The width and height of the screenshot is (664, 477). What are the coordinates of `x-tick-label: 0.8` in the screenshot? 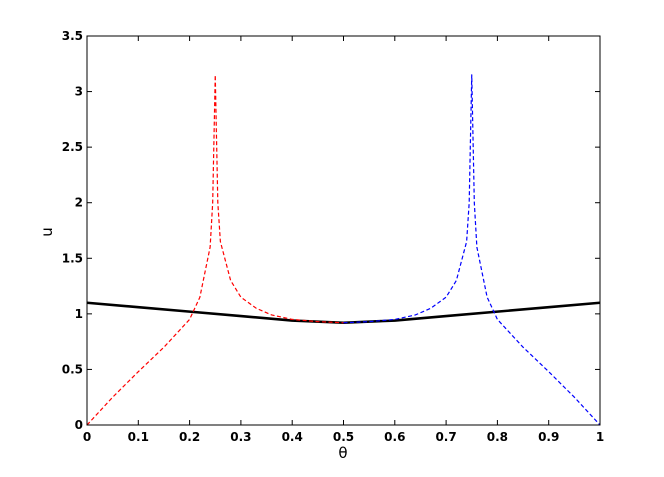 It's located at (497, 437).